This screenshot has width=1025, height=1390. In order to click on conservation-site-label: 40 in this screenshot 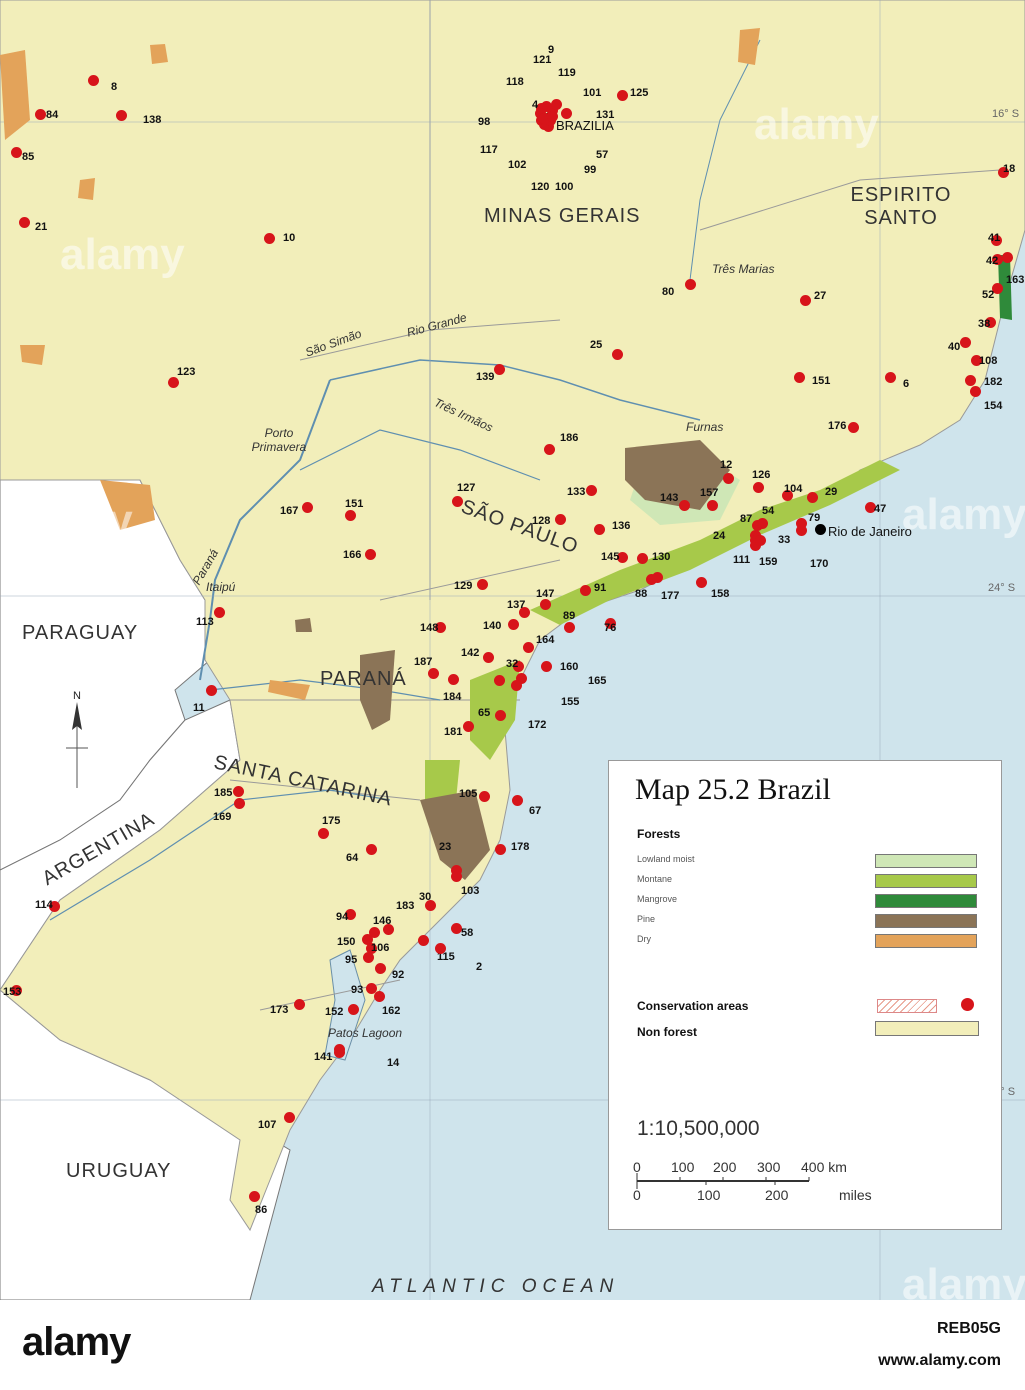, I will do `click(954, 347)`.